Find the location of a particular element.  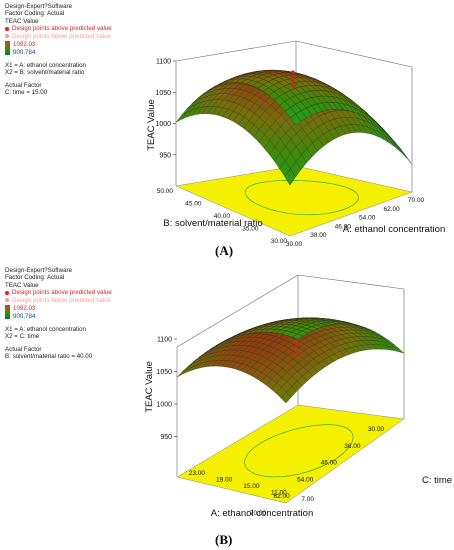

y-tick-label: 35.00 is located at coordinates (250, 229).